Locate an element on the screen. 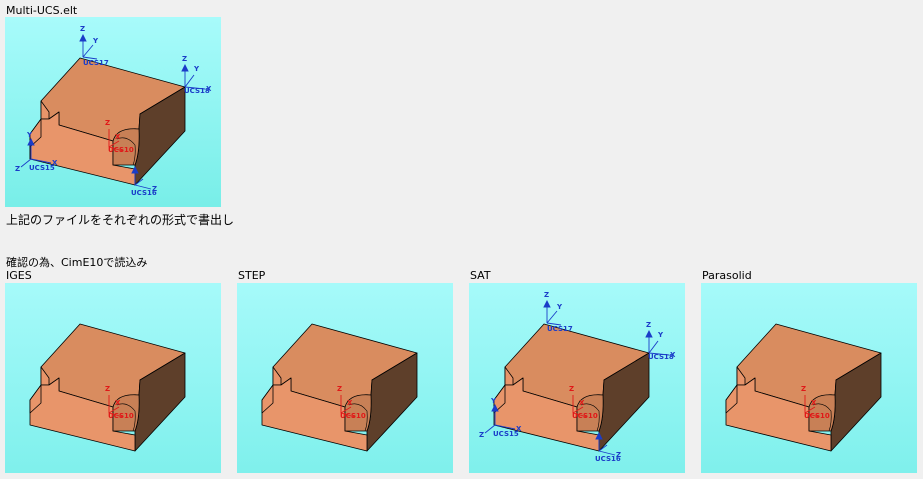 This screenshot has width=923, height=479. view-label-parasolid: Parasolid is located at coordinates (727, 275).